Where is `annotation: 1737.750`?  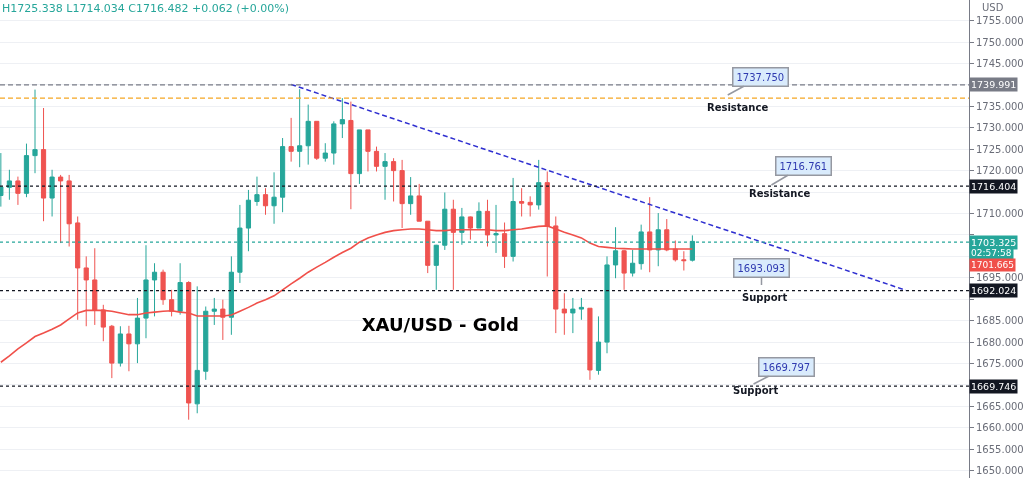
annotation: 1737.750 is located at coordinates (760, 77).